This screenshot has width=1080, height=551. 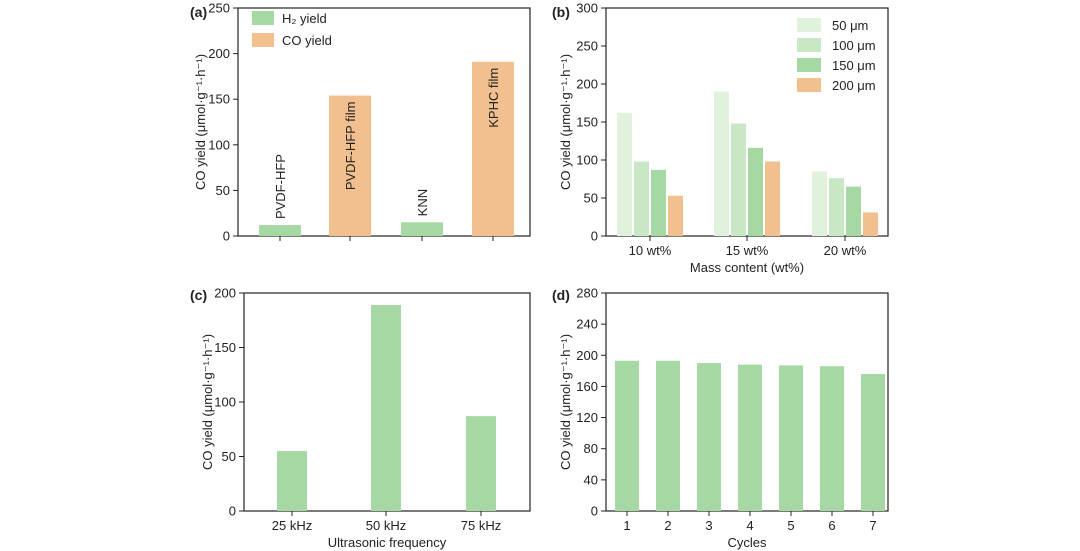 What do you see at coordinates (650, 250) in the screenshot?
I see `x-tick-label: 10 wt%` at bounding box center [650, 250].